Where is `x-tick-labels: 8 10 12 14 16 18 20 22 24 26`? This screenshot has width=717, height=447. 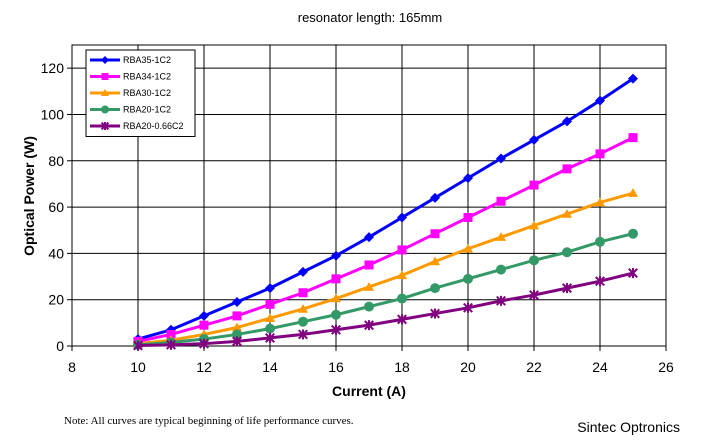 x-tick-labels: 8 10 12 14 16 18 20 22 24 26 is located at coordinates (371, 360).